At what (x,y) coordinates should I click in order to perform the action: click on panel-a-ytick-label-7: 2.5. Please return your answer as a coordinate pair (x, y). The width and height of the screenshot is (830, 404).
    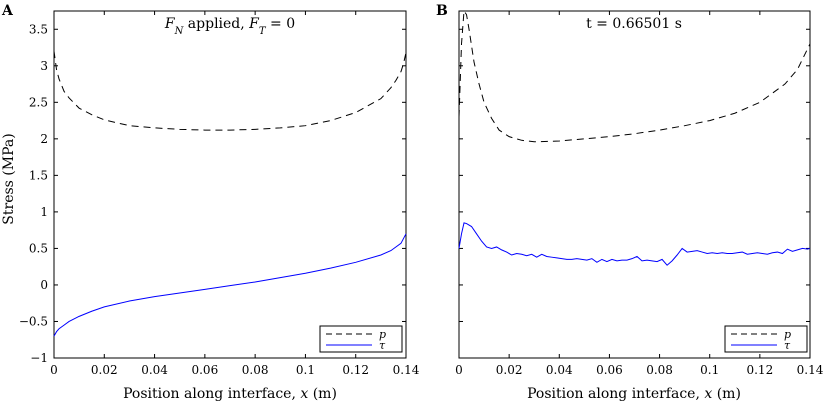
    Looking at the image, I should click on (38, 102).